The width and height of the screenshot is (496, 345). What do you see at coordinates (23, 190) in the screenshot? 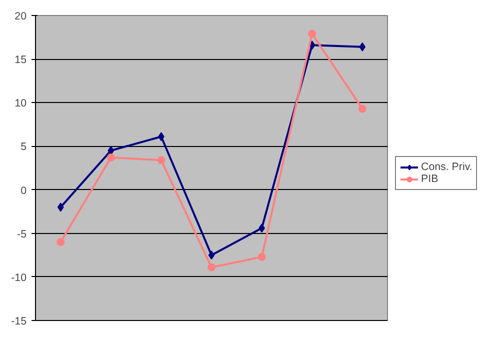
I see `y-tick-label: 0` at bounding box center [23, 190].